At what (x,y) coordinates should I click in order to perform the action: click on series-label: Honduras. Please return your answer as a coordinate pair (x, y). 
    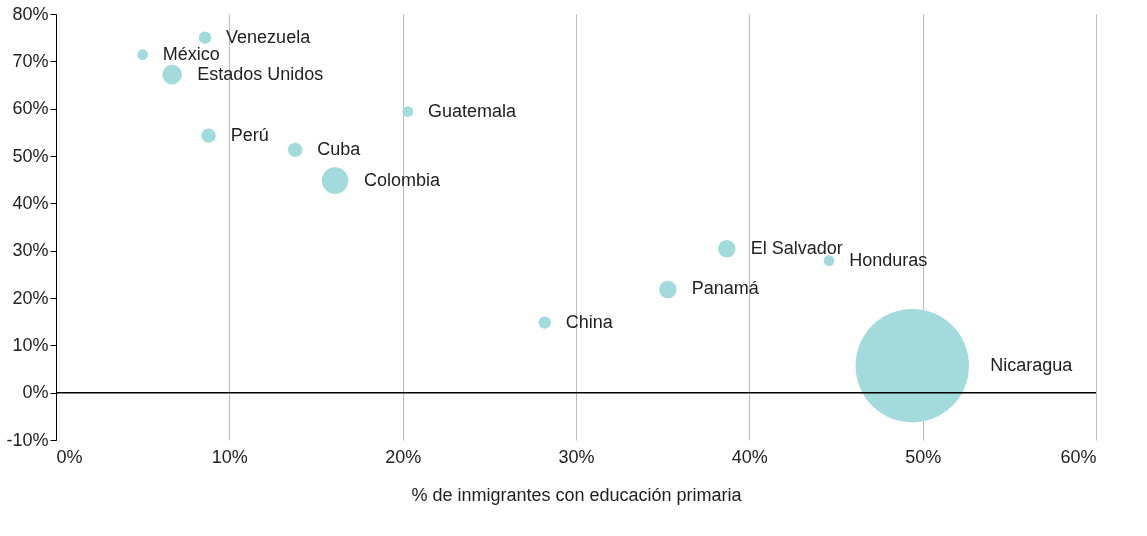
    Looking at the image, I should click on (888, 259).